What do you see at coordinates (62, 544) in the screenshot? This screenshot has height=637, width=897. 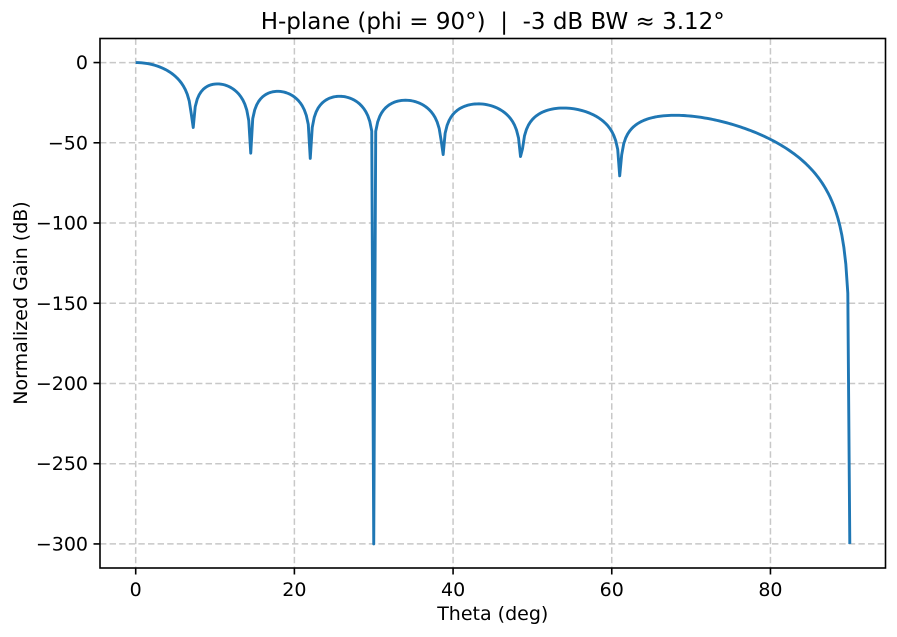 I see `y-tick-label-6: −300` at bounding box center [62, 544].